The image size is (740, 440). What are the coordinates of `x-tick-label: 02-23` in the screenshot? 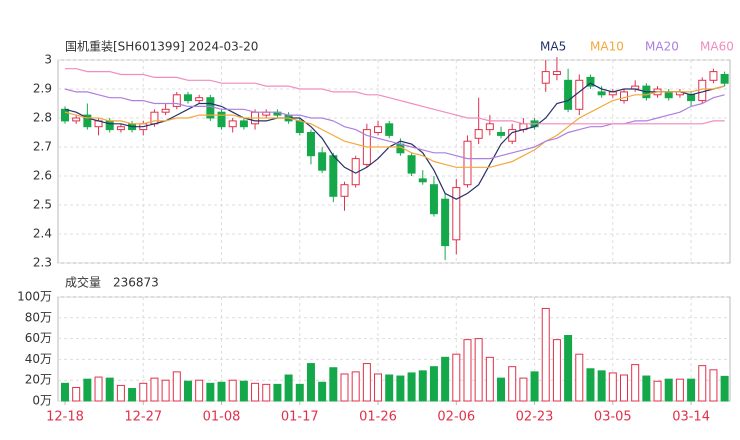 It's located at (535, 417).